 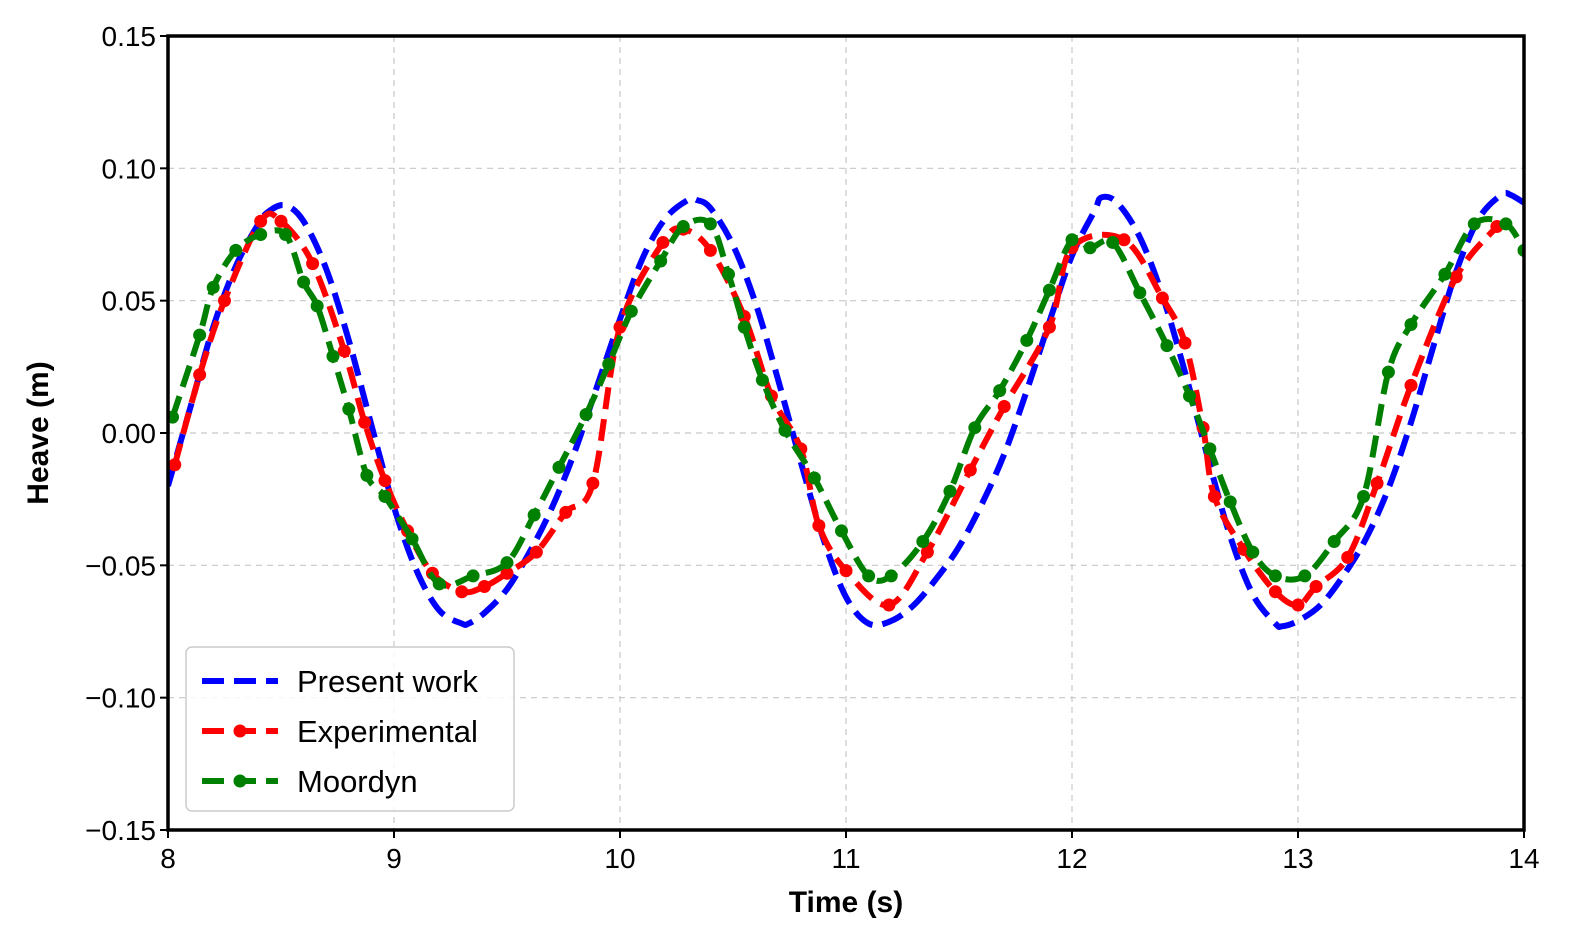 What do you see at coordinates (845, 858) in the screenshot?
I see `x-tick-label: 11` at bounding box center [845, 858].